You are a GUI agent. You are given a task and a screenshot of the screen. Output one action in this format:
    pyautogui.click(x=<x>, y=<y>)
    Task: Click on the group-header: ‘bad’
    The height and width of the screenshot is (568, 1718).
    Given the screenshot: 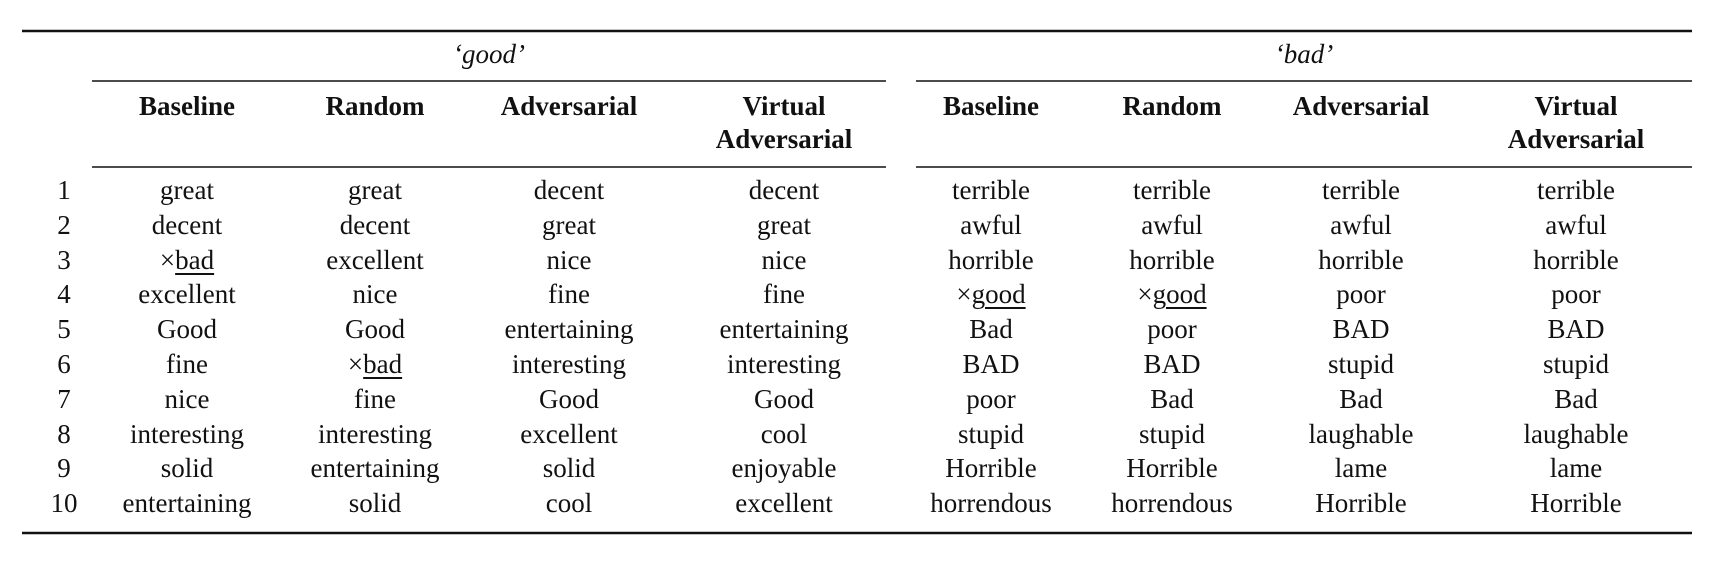 What is the action you would take?
    pyautogui.click(x=1304, y=54)
    